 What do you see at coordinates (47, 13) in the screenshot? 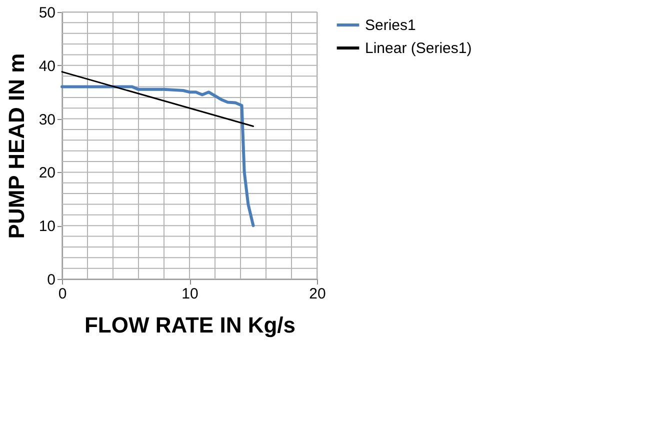
I see `y-tick-label: 50` at bounding box center [47, 13].